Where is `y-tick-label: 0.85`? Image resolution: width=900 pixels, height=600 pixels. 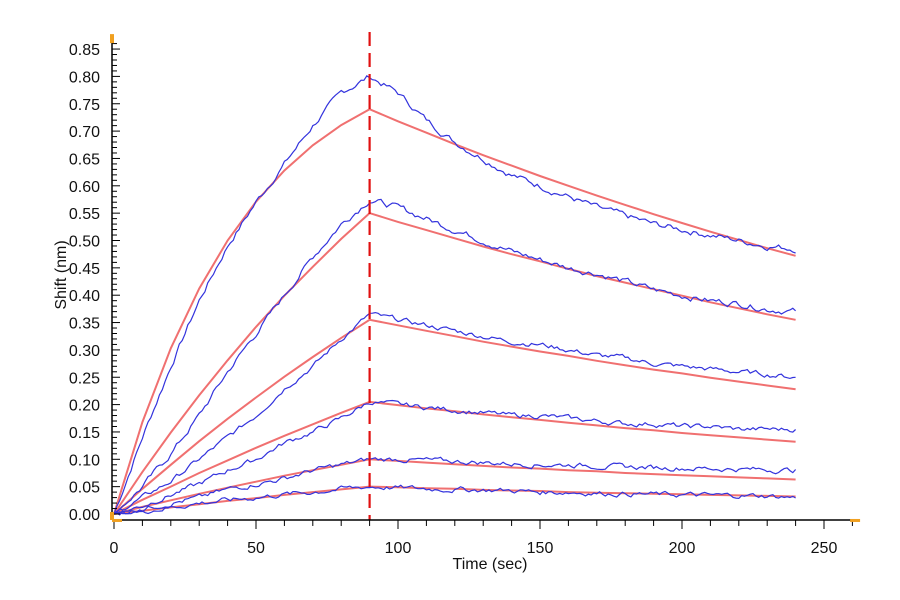
y-tick-label: 0.85 is located at coordinates (84, 50).